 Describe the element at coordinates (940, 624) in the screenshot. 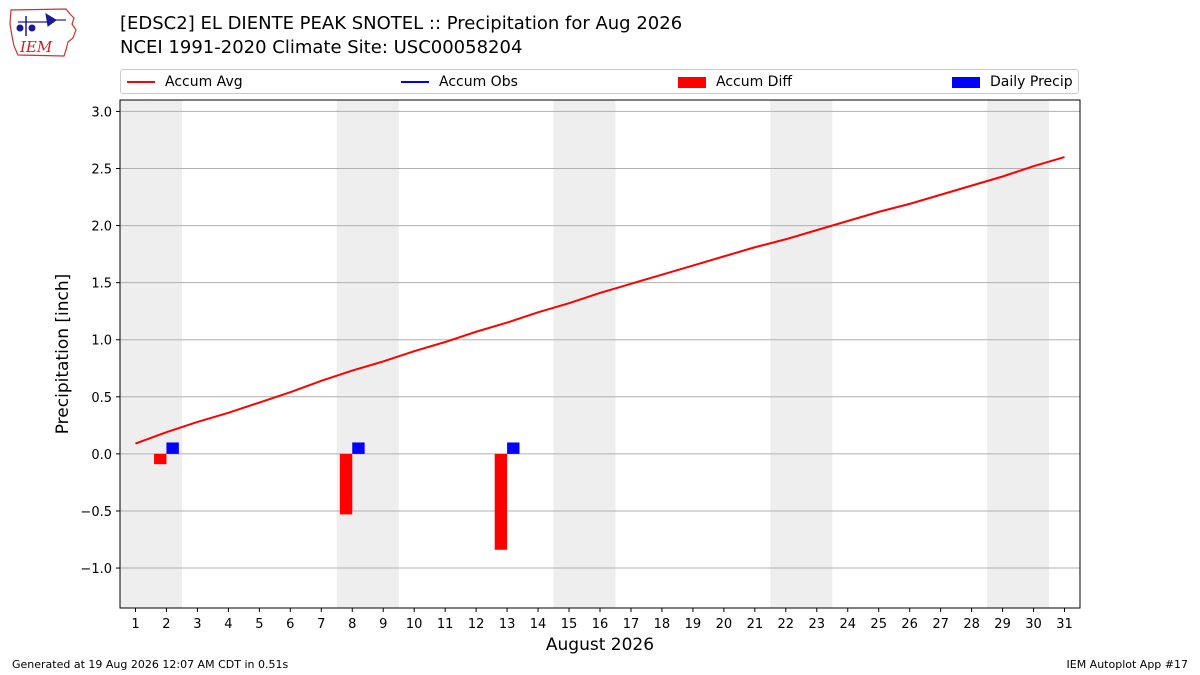

I see `x-tick-label: 27` at that location.